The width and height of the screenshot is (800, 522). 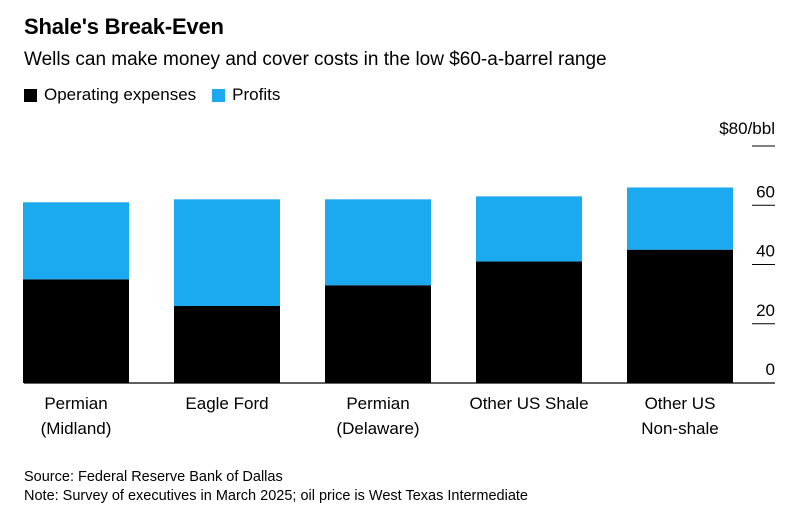 I want to click on legend-swatch-operating-expenses, so click(x=30, y=95).